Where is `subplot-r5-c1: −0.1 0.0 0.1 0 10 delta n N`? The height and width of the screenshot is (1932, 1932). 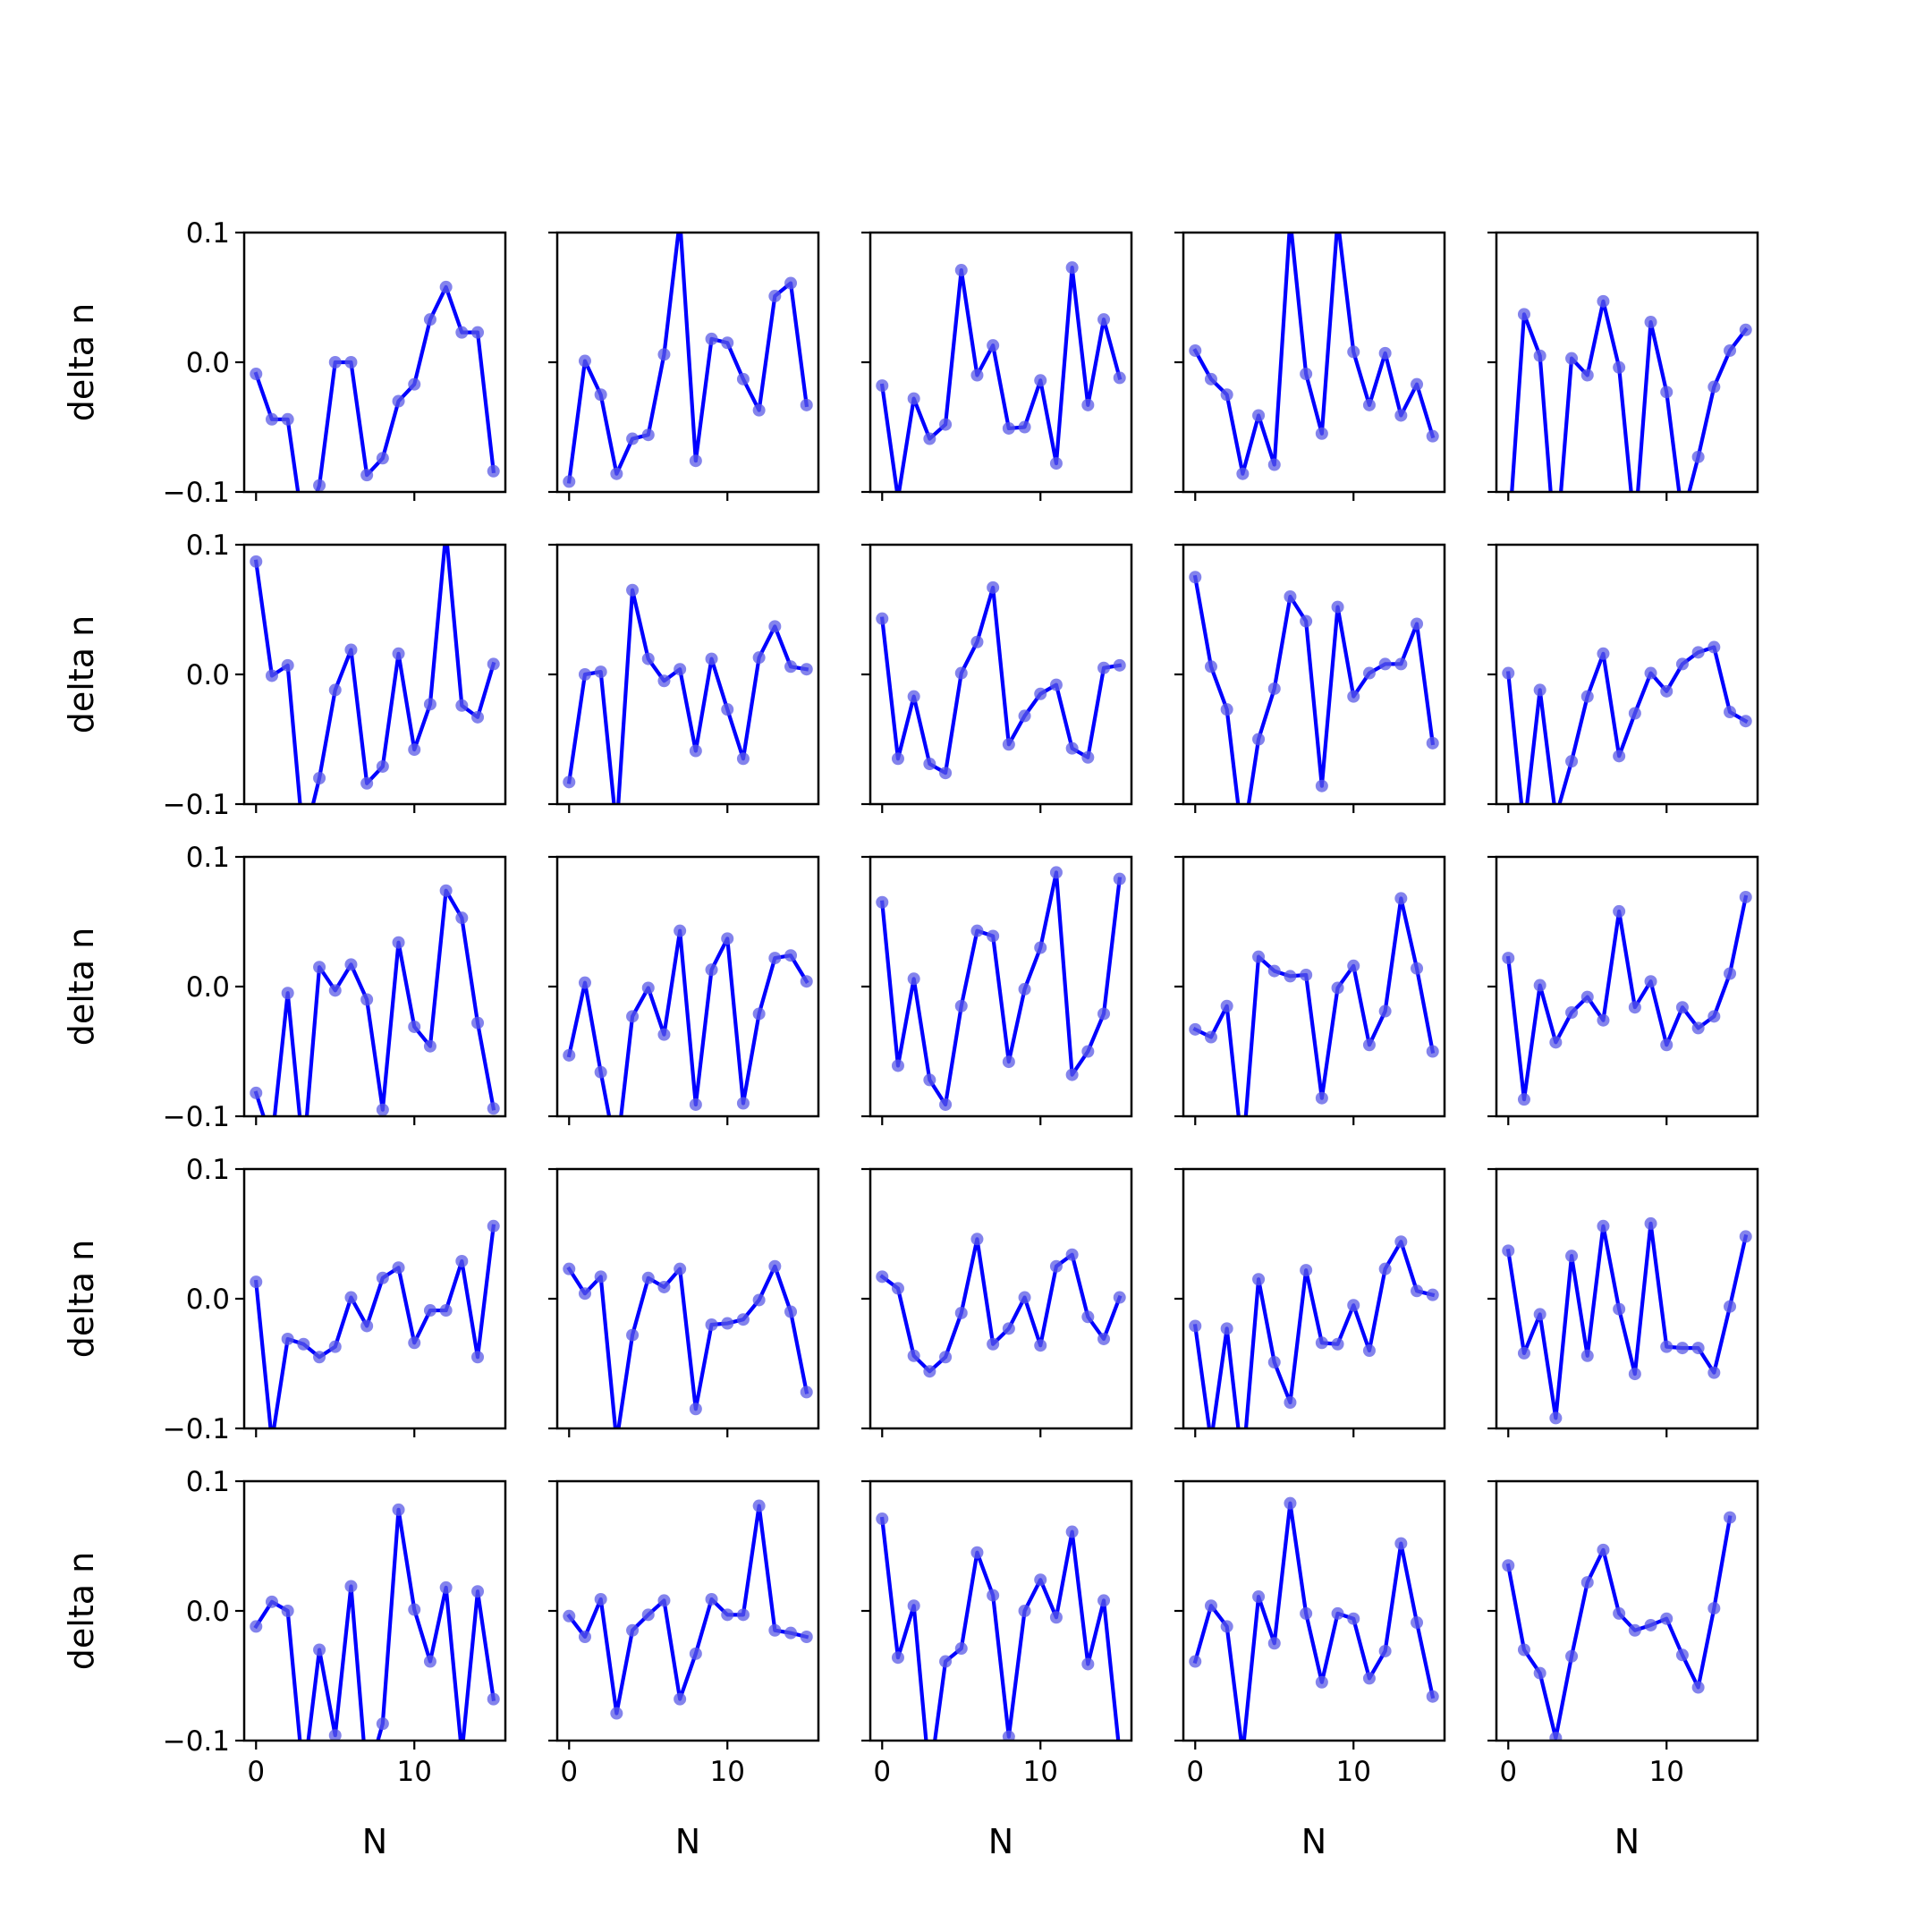
subplot-r5-c1: −0.1 0.0 0.1 0 10 delta n N is located at coordinates (284, 1663).